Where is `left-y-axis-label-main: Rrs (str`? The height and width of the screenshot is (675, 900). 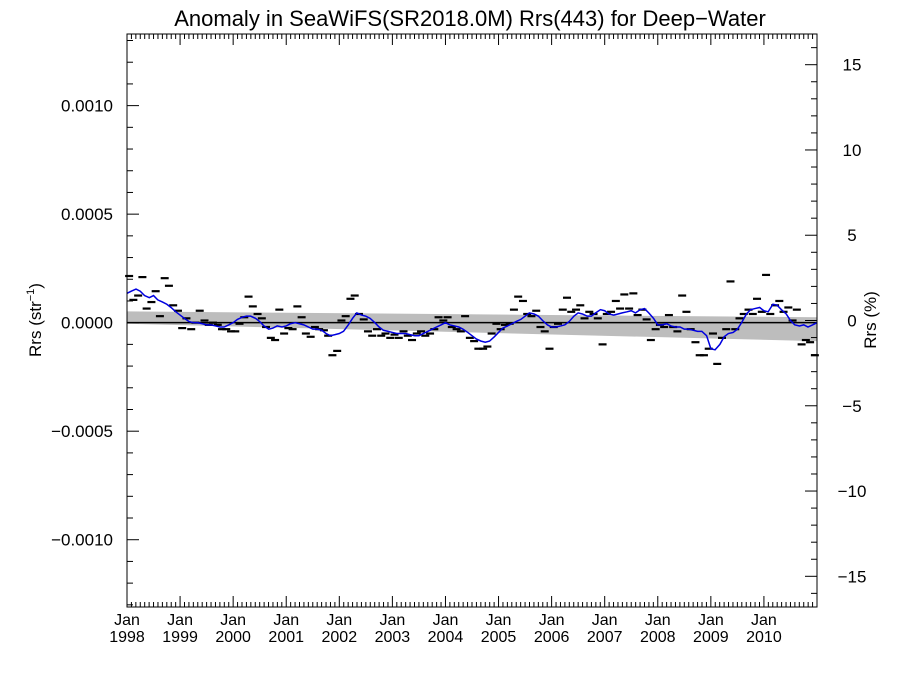 left-y-axis-label-main: Rrs (str is located at coordinates (35, 329).